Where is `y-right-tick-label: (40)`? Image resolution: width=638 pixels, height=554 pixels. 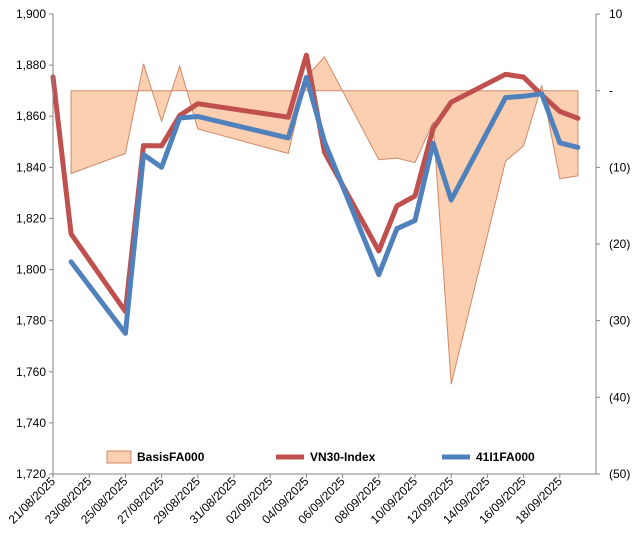 y-right-tick-label: (40) is located at coordinates (619, 397).